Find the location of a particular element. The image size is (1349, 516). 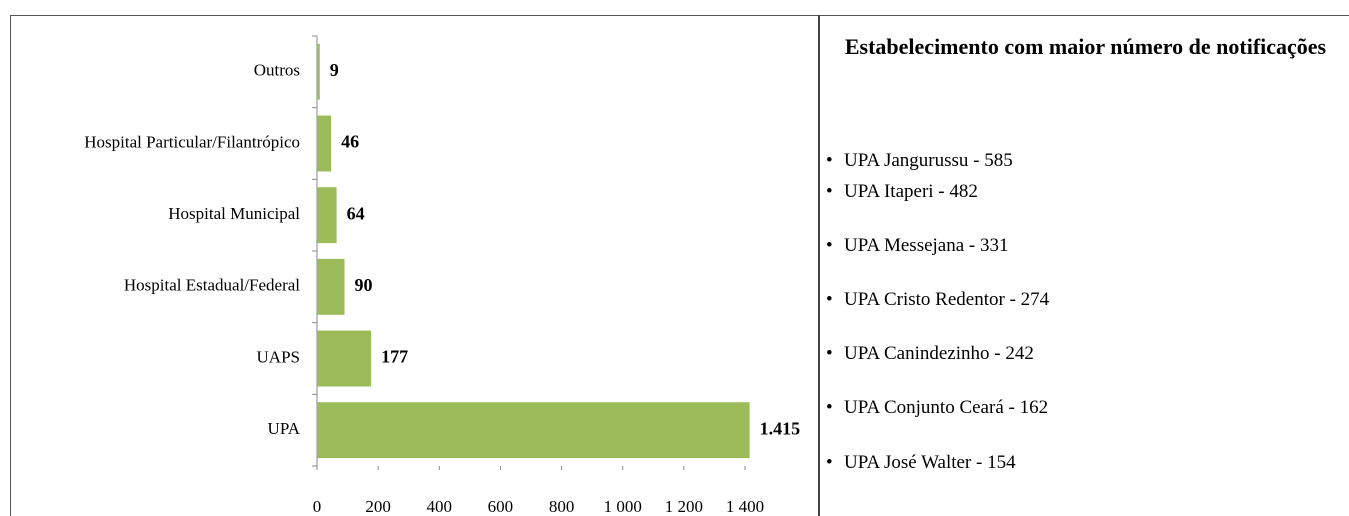

divider is located at coordinates (819, 265).